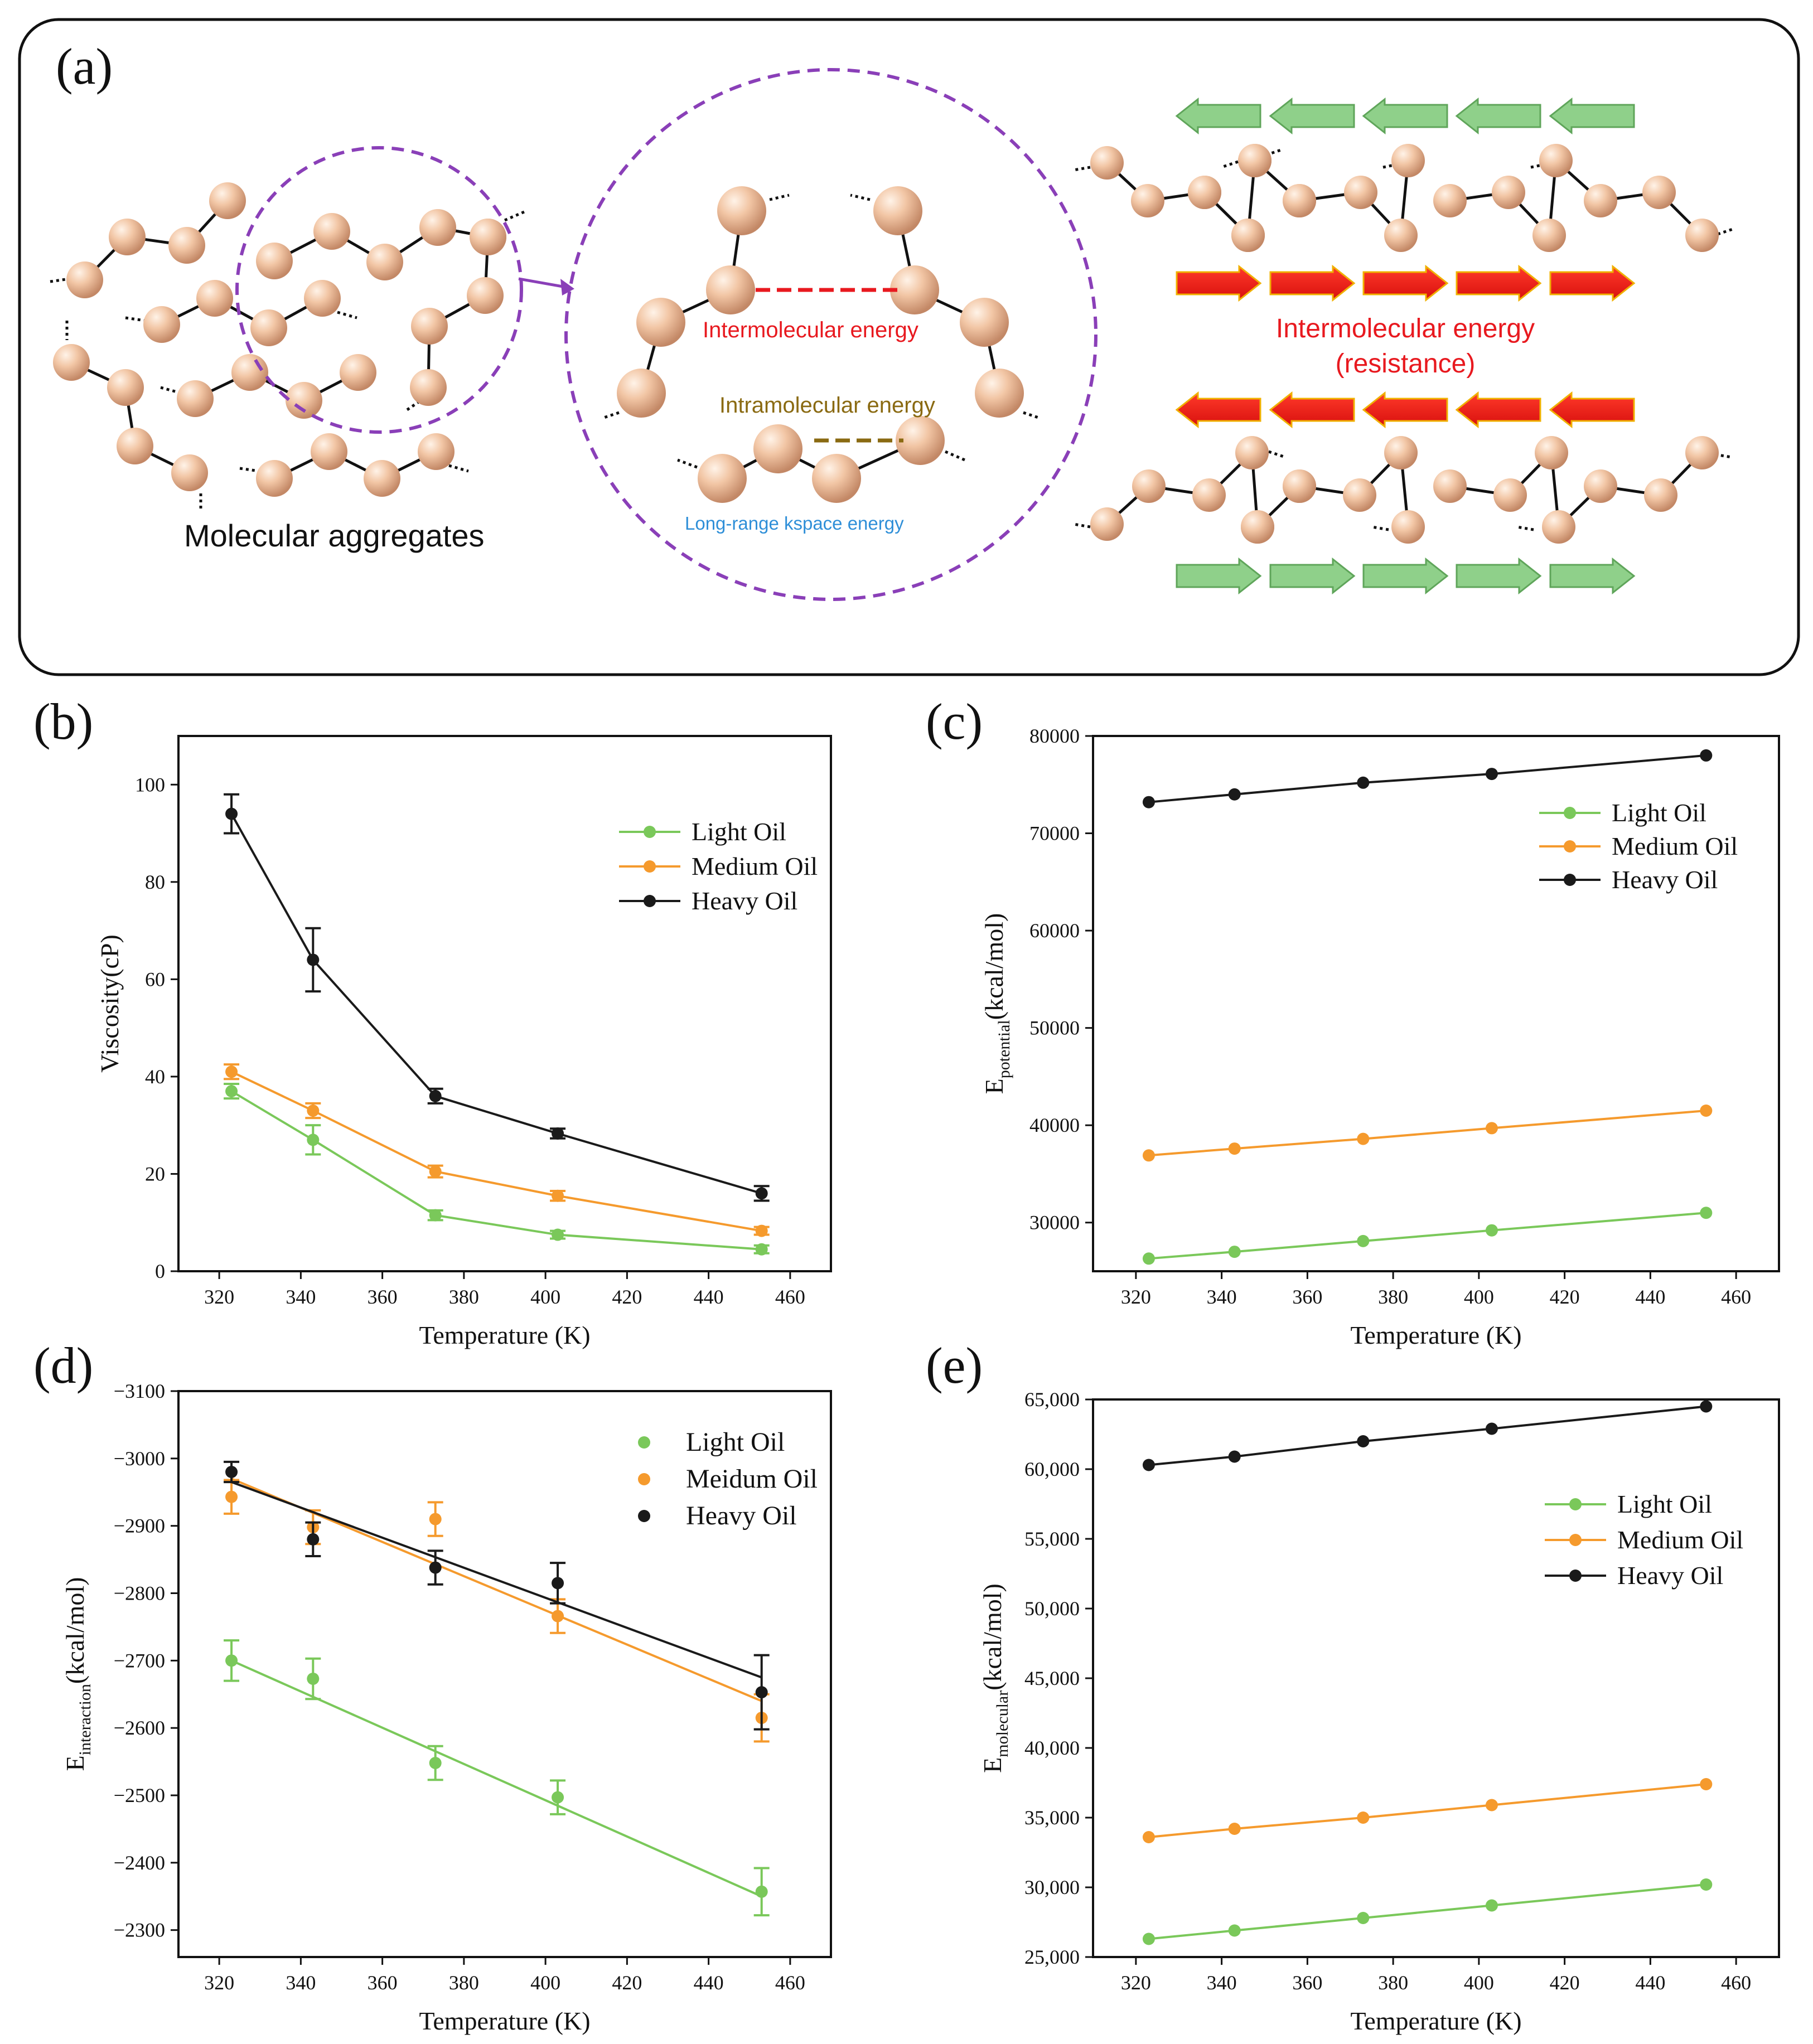  I want to click on arrow-left-red, so click(1405, 410).